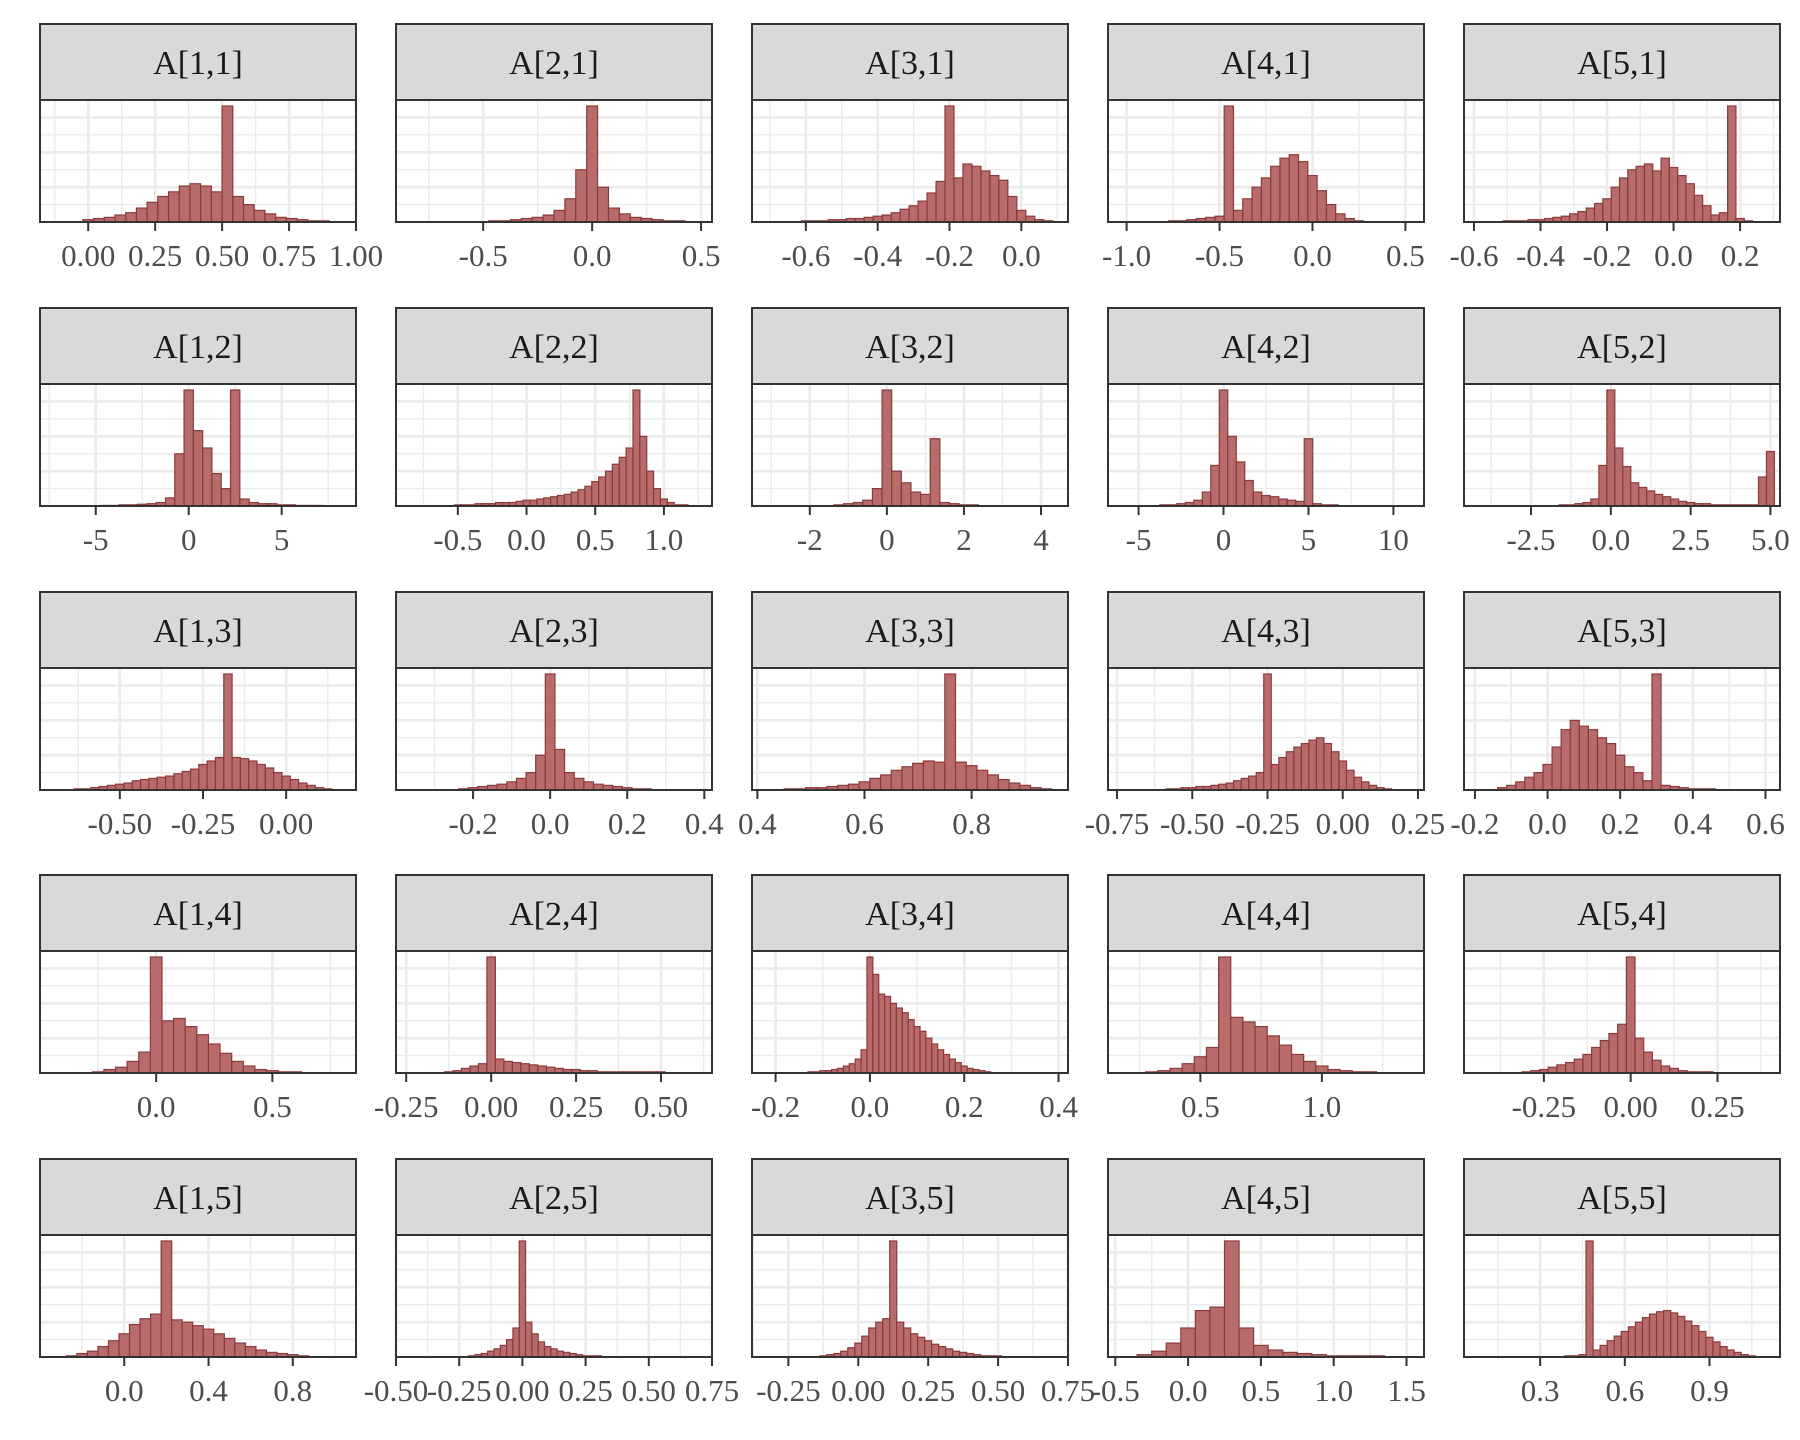 Image resolution: width=1800 pixels, height=1440 pixels. What do you see at coordinates (473, 823) in the screenshot?
I see `x-tick-label: -0.2` at bounding box center [473, 823].